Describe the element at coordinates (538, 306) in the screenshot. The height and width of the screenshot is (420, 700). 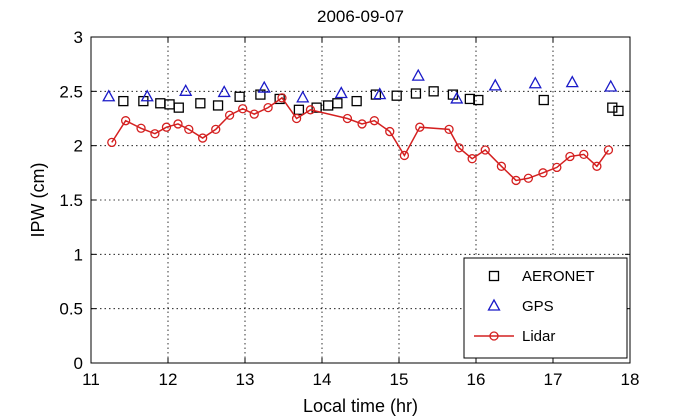
I see `legend-label-gps: GPS` at that location.